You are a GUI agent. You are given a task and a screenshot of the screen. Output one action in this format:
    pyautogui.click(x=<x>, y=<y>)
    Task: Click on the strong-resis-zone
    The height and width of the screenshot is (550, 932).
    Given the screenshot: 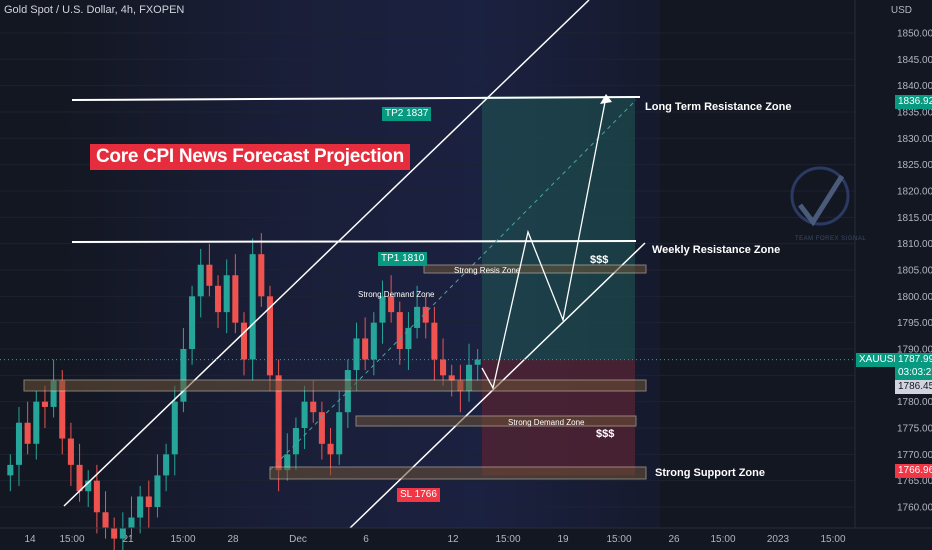 What is the action you would take?
    pyautogui.click(x=535, y=269)
    